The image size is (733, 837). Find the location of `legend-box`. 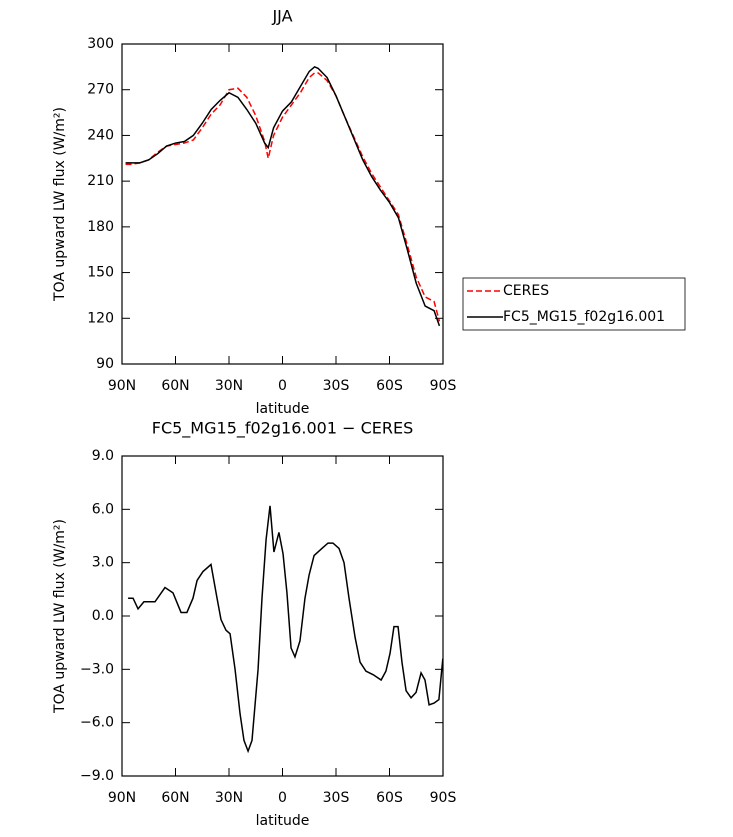

legend-box is located at coordinates (574, 304).